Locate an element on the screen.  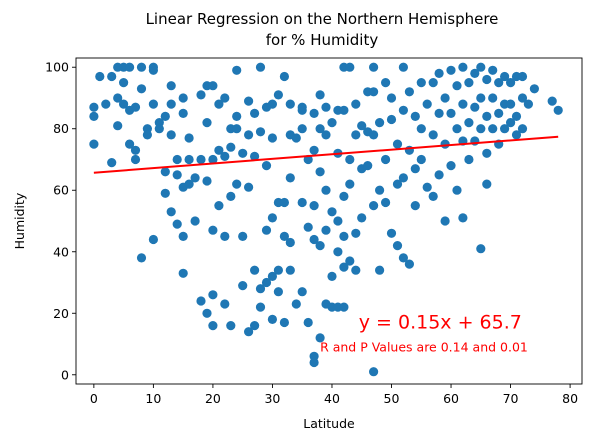
x-tick-label: 80 is located at coordinates (570, 398).